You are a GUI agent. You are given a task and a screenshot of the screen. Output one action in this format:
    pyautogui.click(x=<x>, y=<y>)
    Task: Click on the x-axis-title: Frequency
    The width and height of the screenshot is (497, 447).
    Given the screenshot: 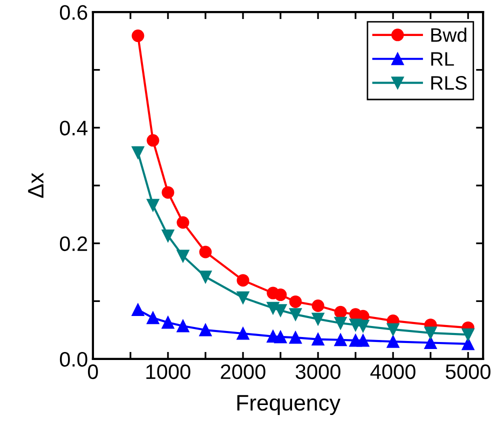 What is the action you would take?
    pyautogui.click(x=288, y=405)
    